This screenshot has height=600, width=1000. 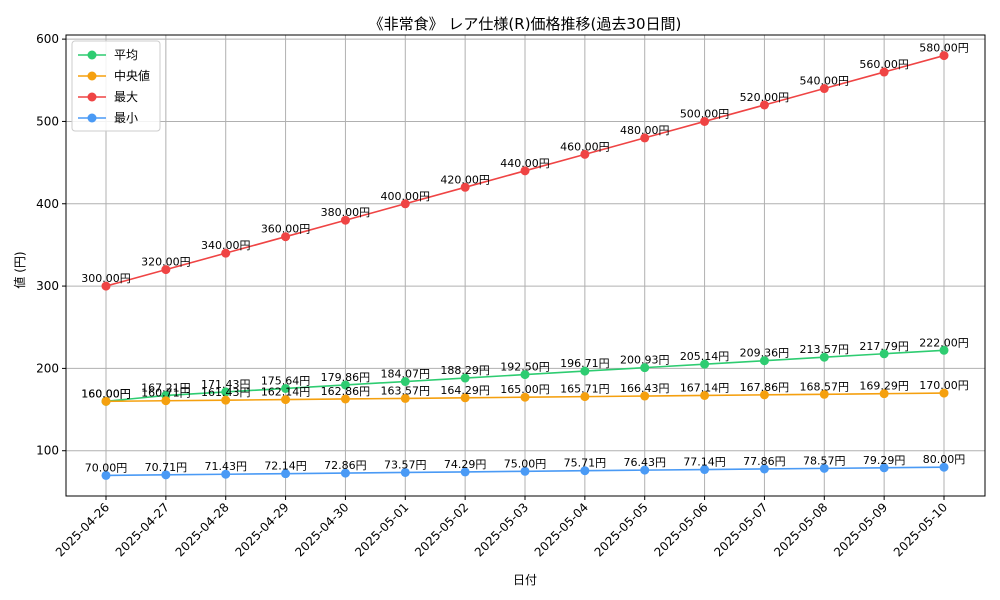 I want to click on data-label: 162.14円, so click(x=286, y=392).